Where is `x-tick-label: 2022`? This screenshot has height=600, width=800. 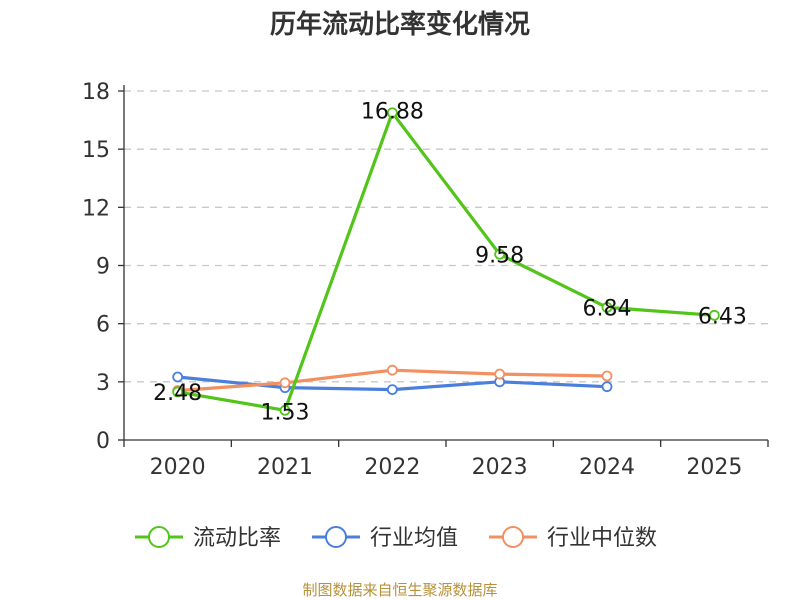
x-tick-label: 2022 is located at coordinates (392, 467).